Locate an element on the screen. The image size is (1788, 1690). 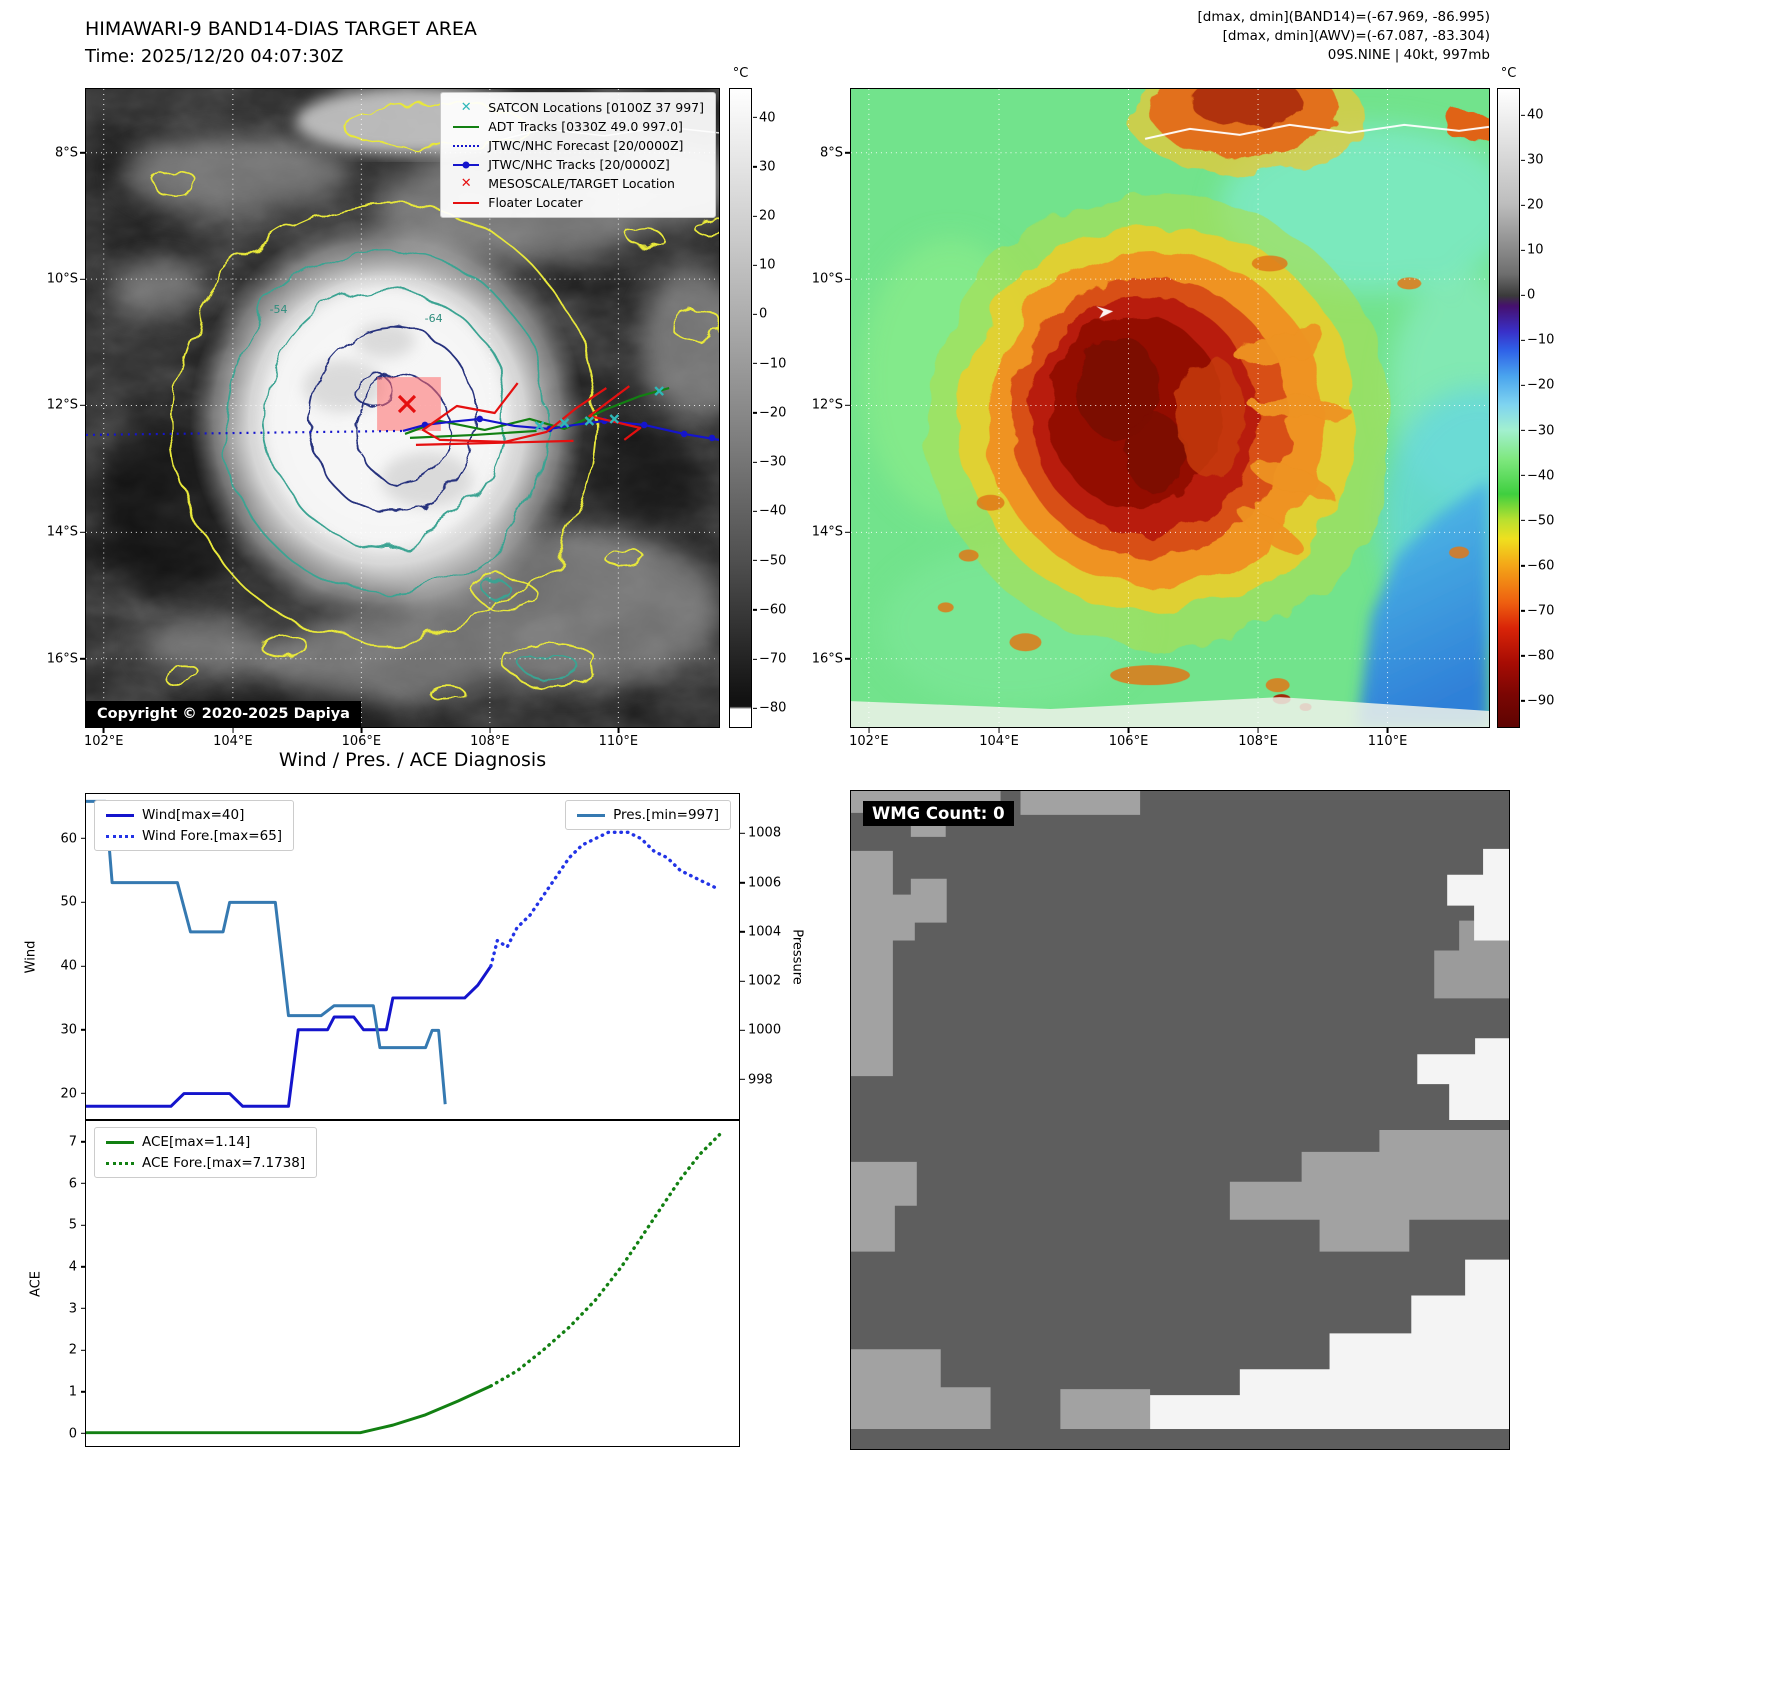
colorbar-gradient is located at coordinates (1508, 408).